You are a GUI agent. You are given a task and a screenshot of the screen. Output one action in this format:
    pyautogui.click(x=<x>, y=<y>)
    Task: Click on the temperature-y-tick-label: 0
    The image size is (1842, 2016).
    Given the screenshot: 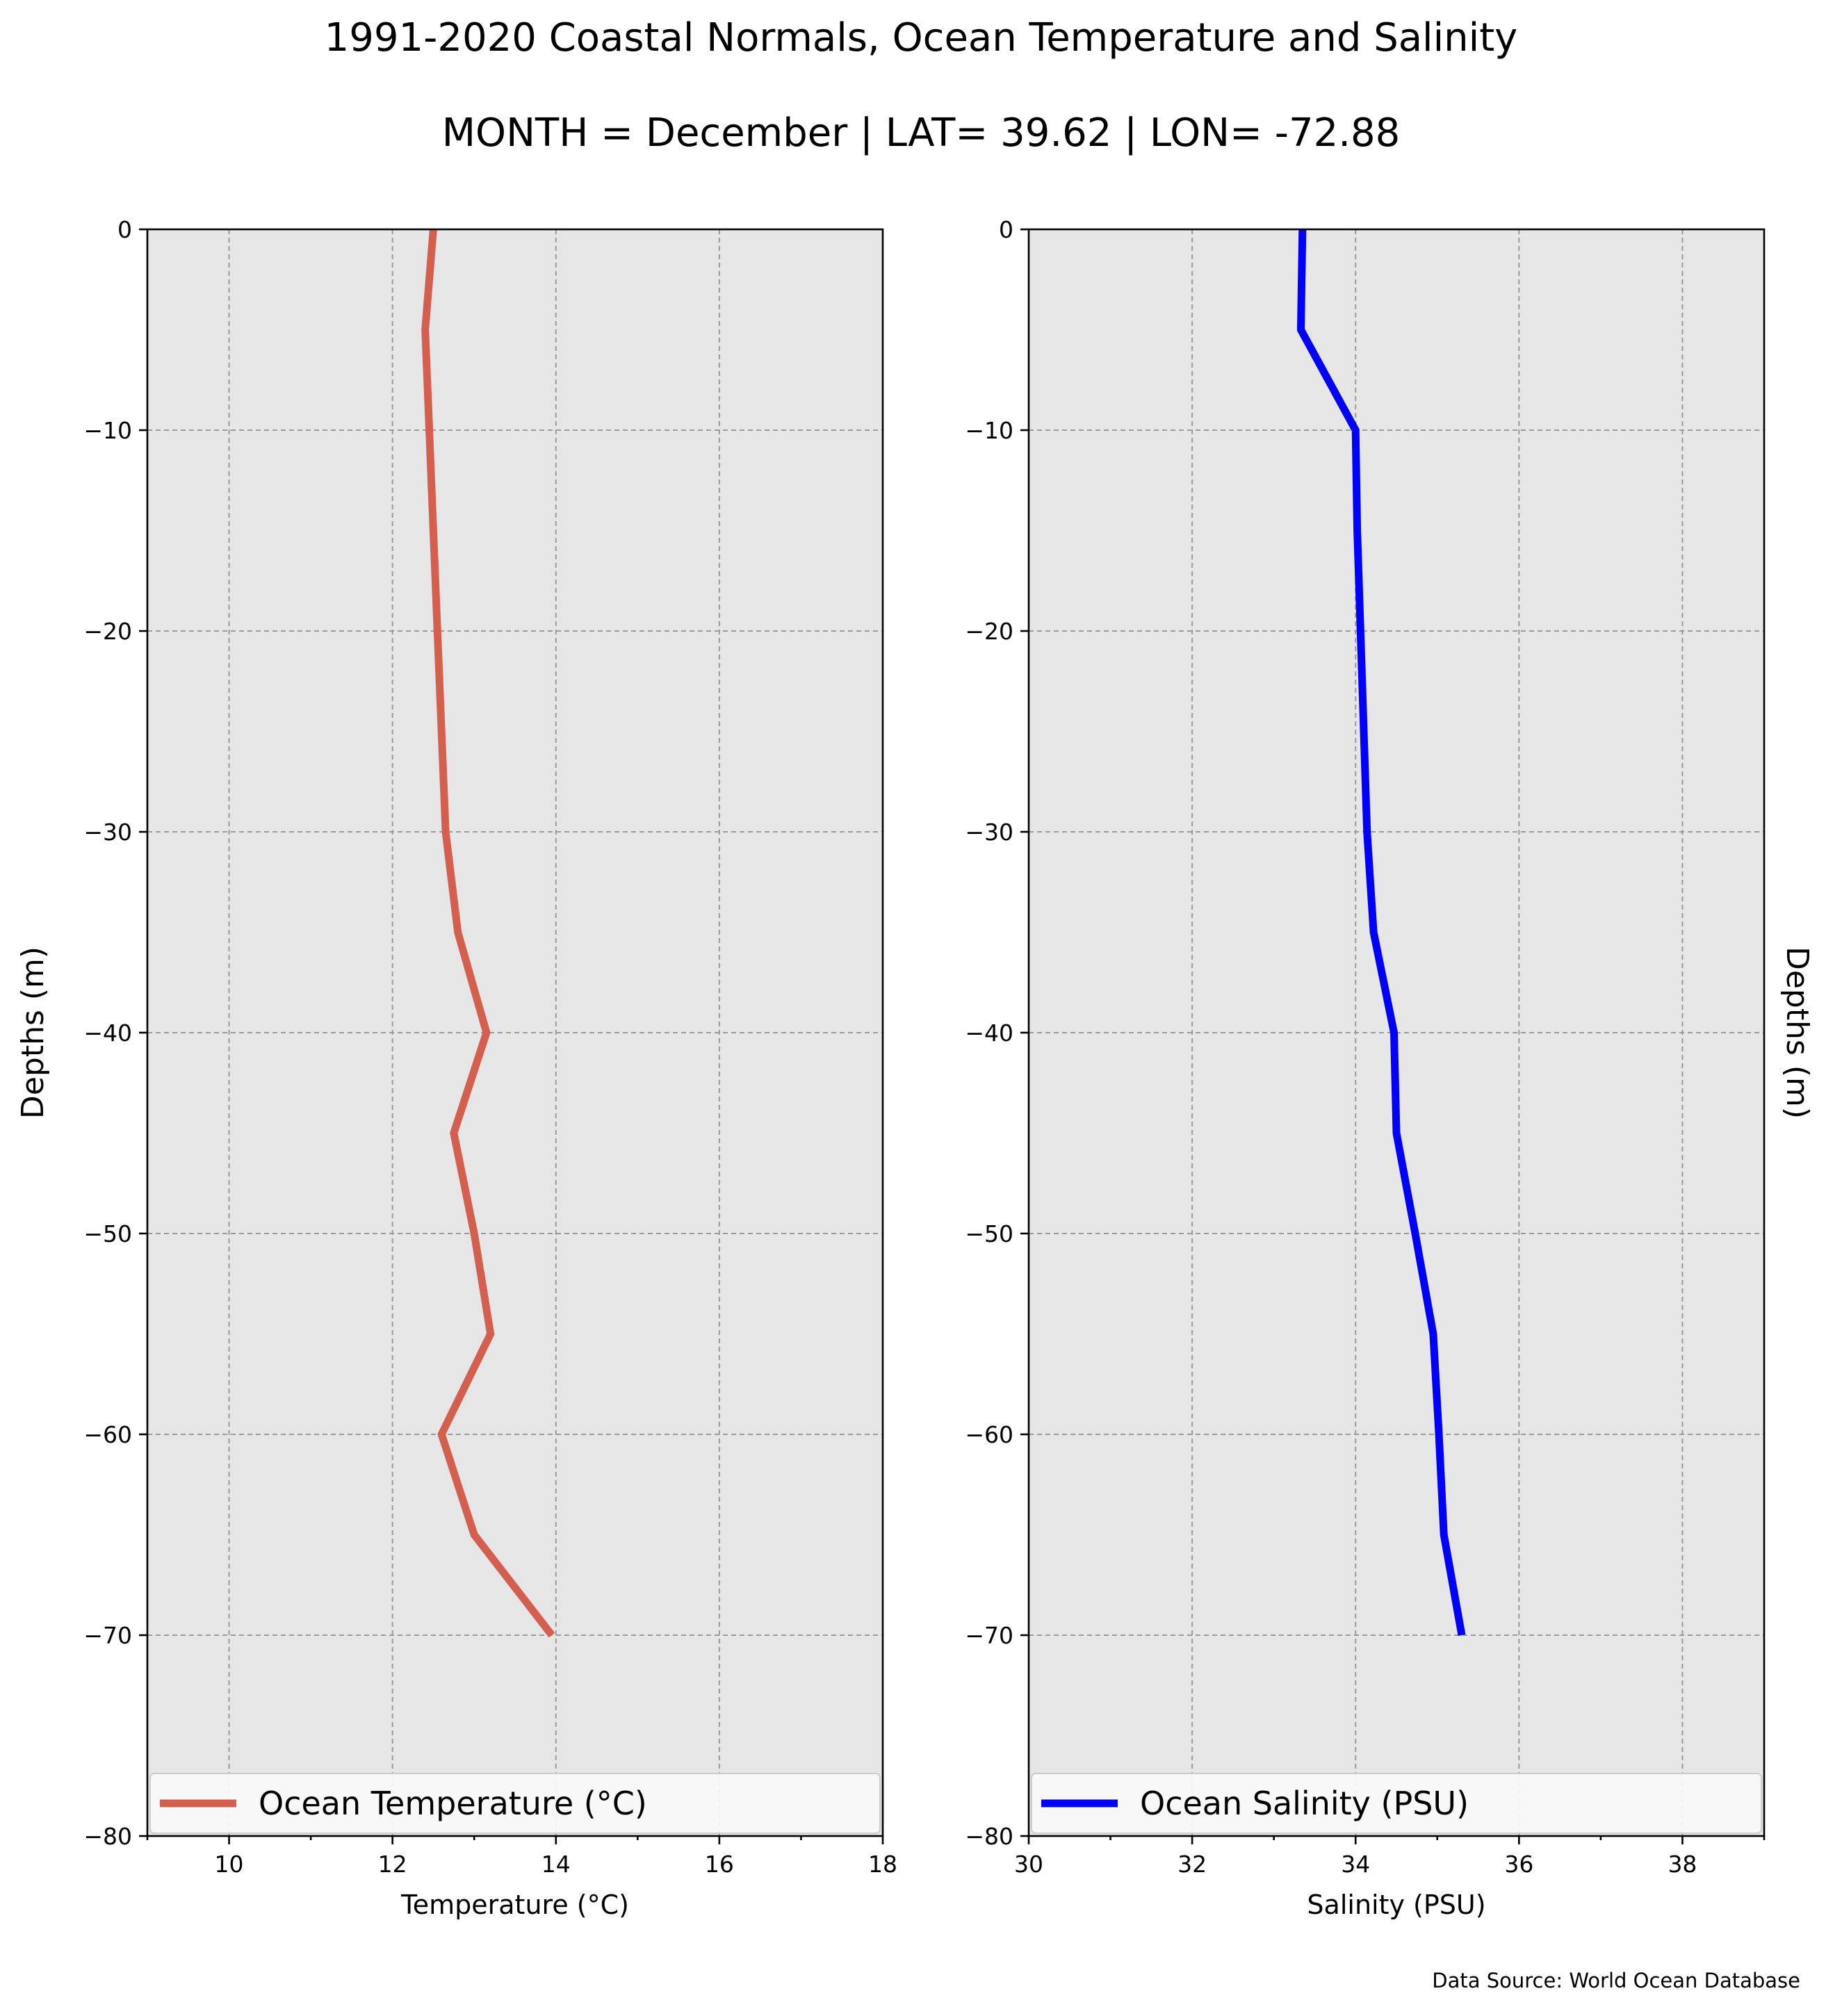 What is the action you would take?
    pyautogui.click(x=124, y=230)
    